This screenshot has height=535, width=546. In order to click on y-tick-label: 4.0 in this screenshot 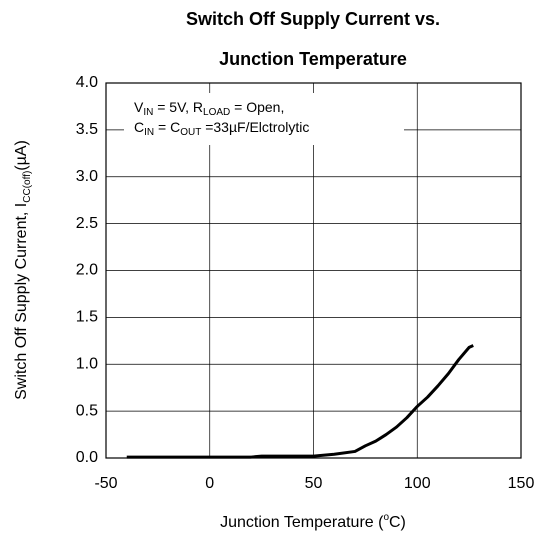, I will do `click(87, 82)`.